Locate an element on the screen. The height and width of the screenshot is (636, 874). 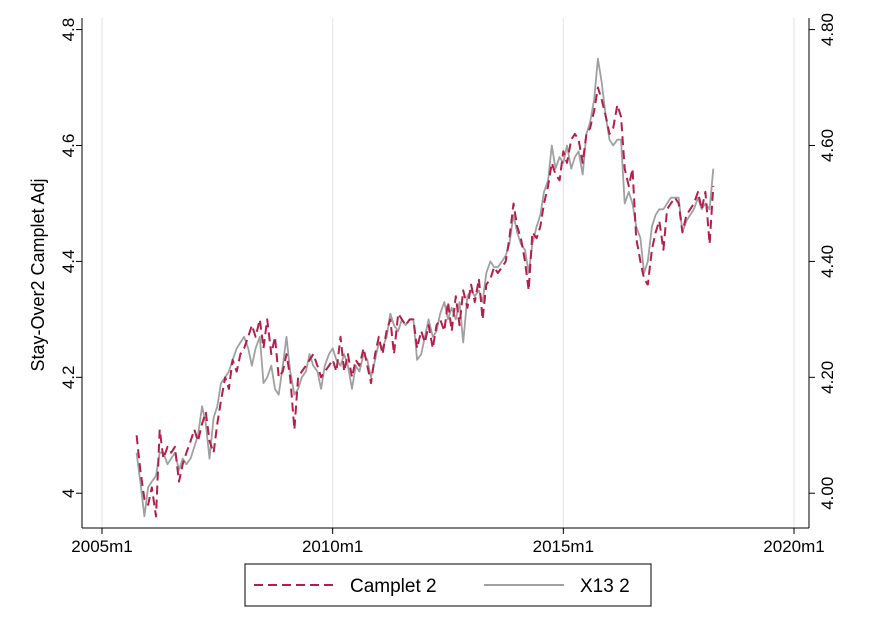
legend: Camplet 2 X13 2 is located at coordinates (448, 585).